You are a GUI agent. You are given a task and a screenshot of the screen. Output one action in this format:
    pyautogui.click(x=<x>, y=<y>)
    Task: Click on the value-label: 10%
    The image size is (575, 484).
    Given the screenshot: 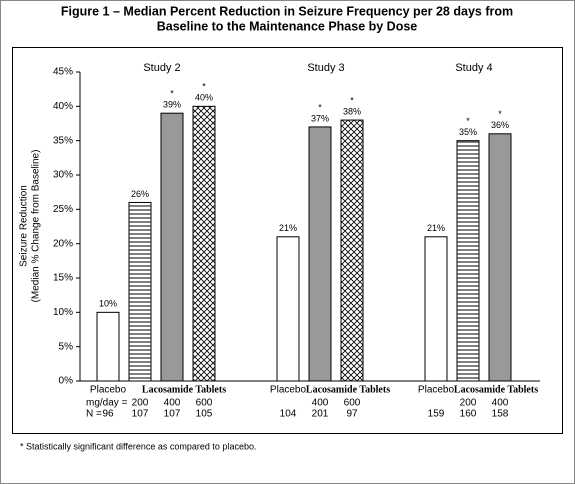 What is the action you would take?
    pyautogui.click(x=108, y=304)
    